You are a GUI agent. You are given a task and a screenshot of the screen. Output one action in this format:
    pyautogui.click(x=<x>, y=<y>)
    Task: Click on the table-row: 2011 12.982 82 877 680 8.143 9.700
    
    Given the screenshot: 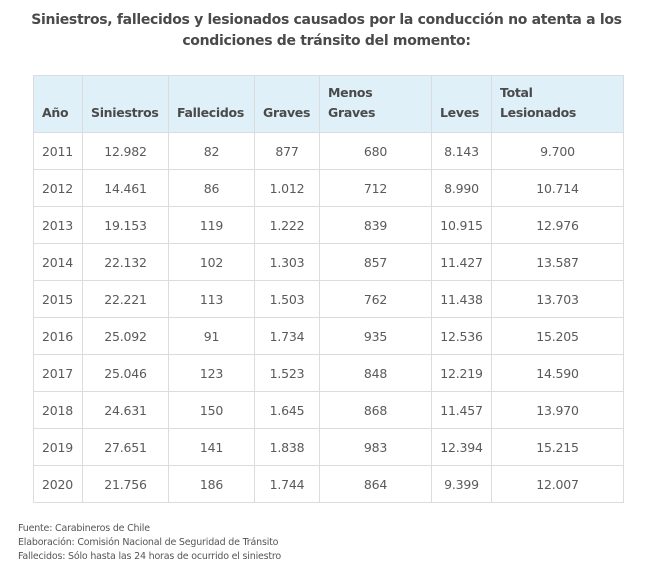 What is the action you would take?
    pyautogui.click(x=328, y=151)
    